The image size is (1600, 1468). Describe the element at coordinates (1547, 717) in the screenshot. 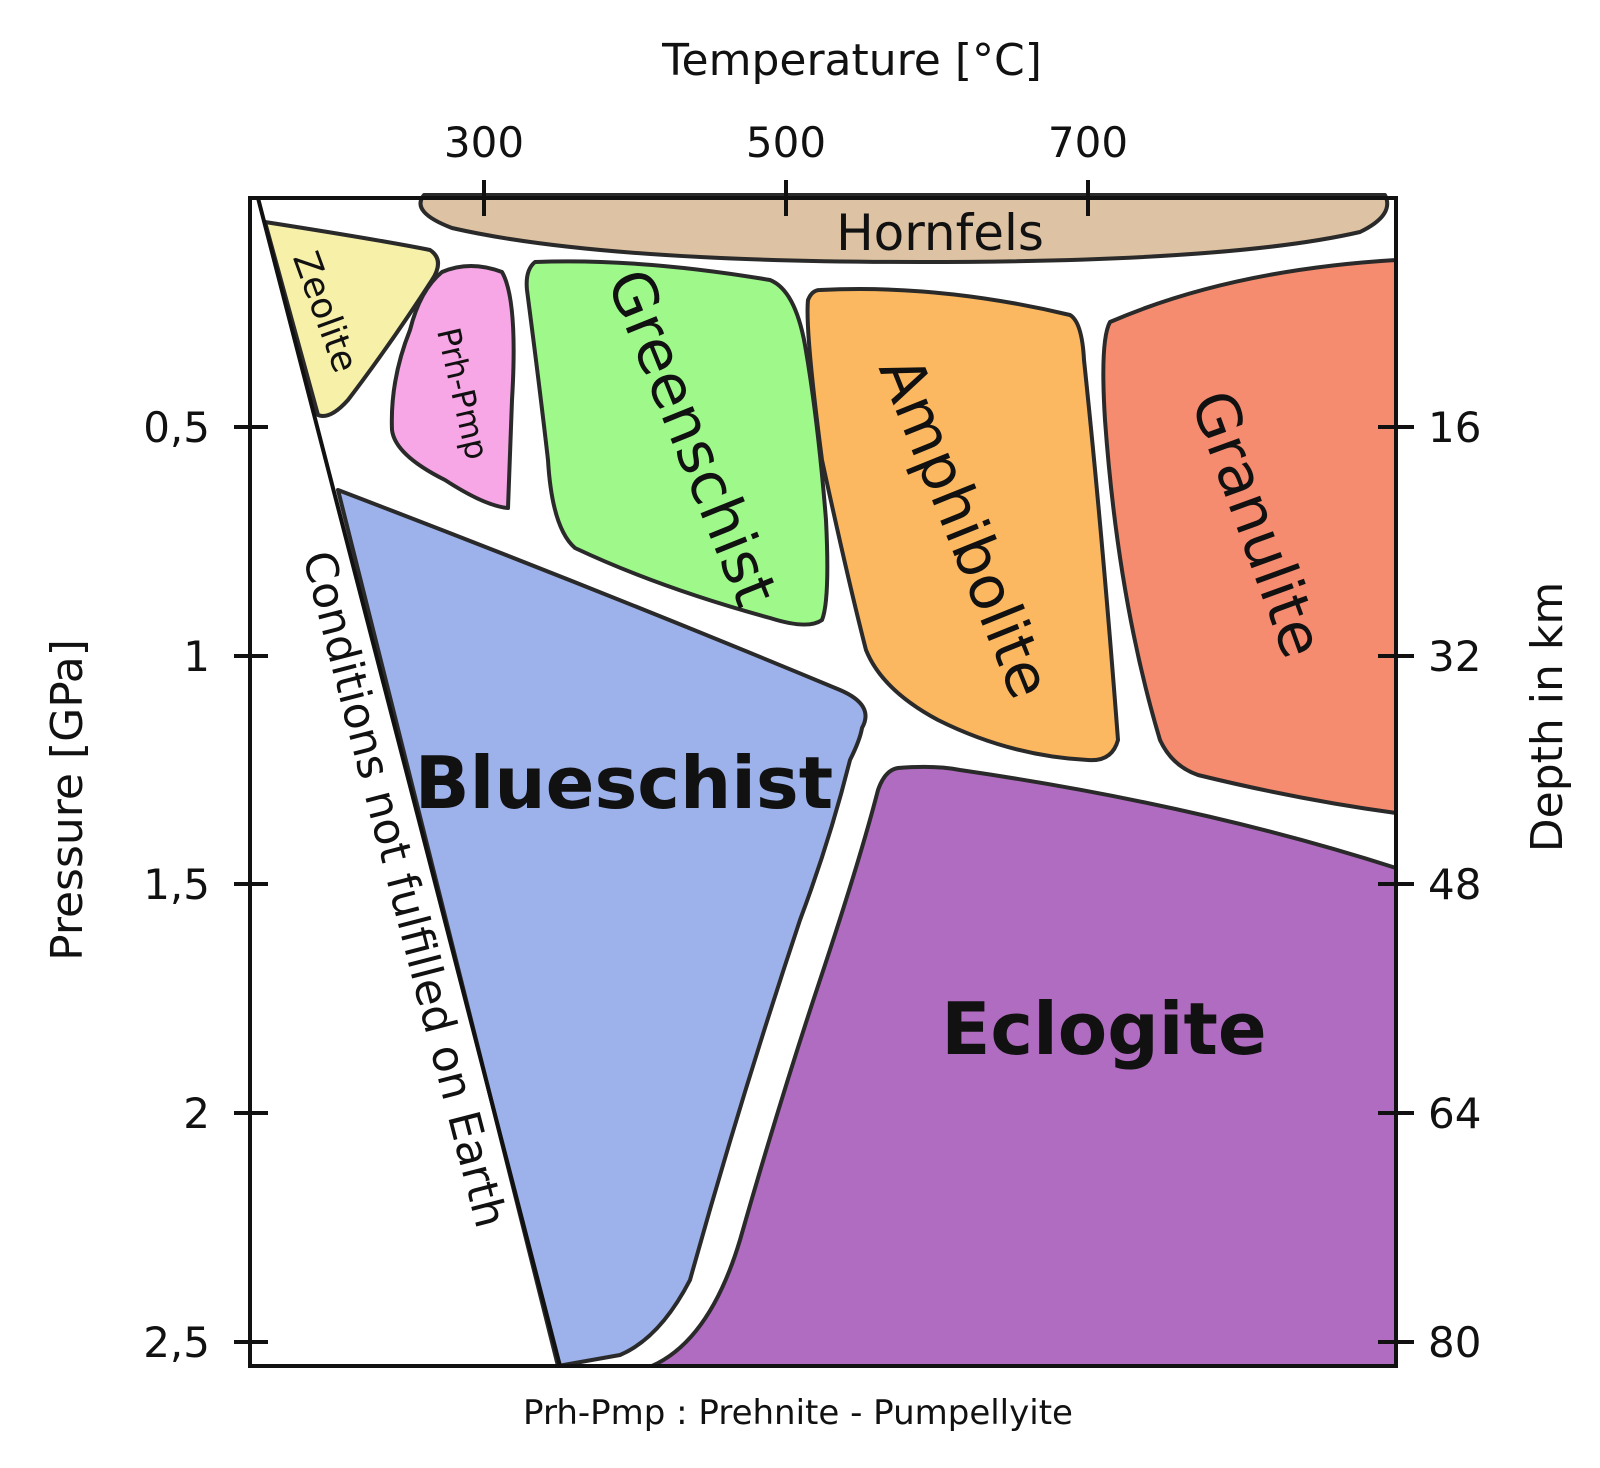

I see `depth-axis-title: Depth in km` at that location.